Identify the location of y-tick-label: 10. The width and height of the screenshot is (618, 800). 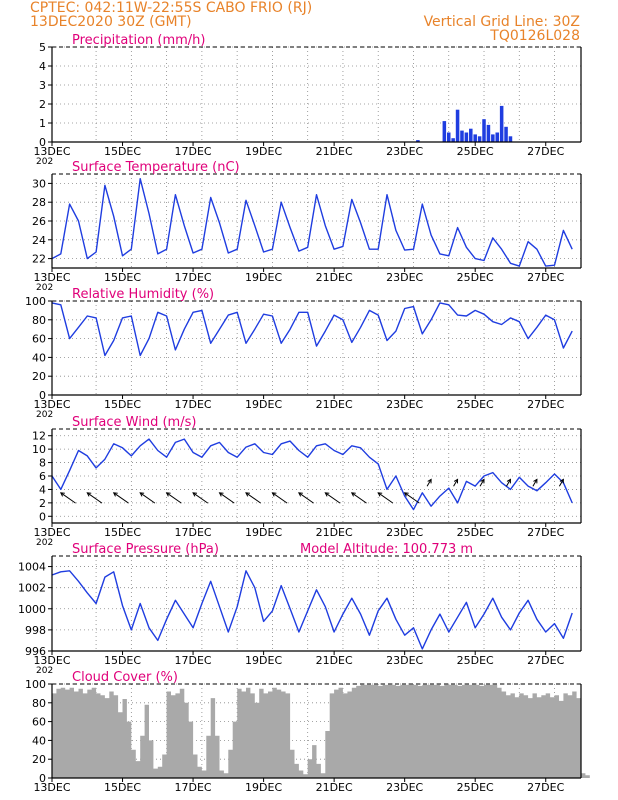
(39, 449).